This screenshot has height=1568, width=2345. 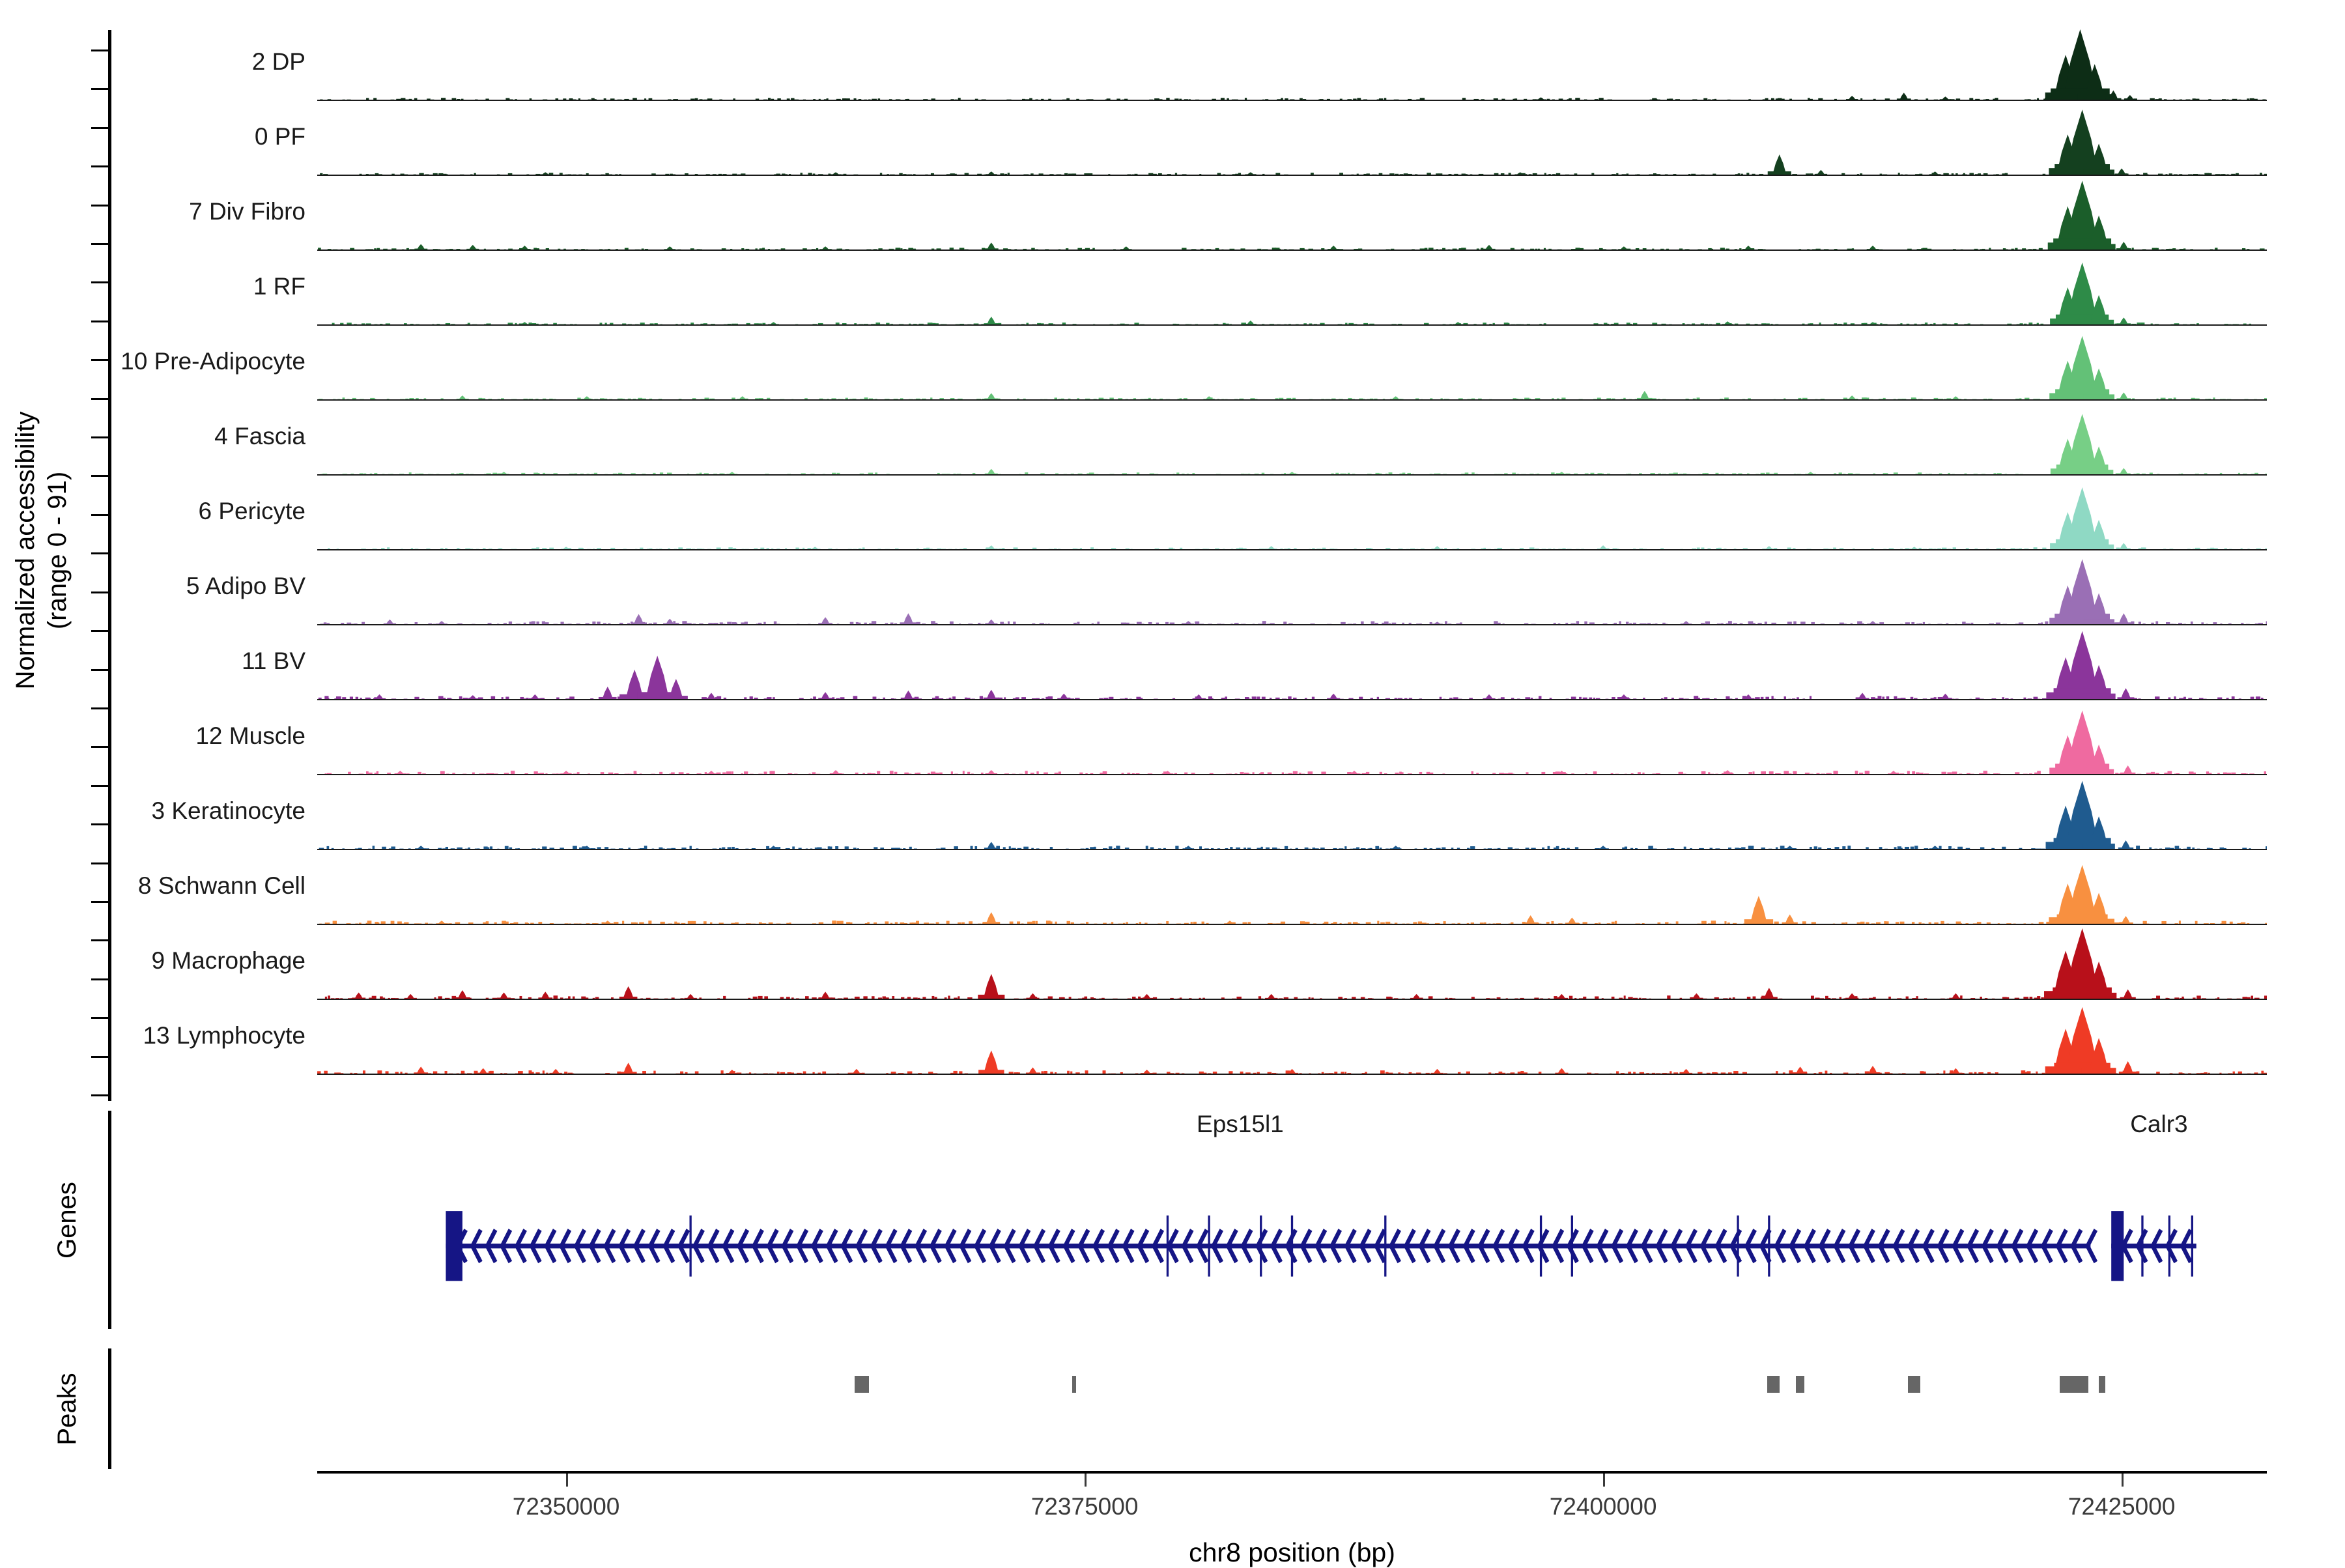 What do you see at coordinates (1292, 1220) in the screenshot?
I see `gene-annotation-track: Eps15l1 Calr3` at bounding box center [1292, 1220].